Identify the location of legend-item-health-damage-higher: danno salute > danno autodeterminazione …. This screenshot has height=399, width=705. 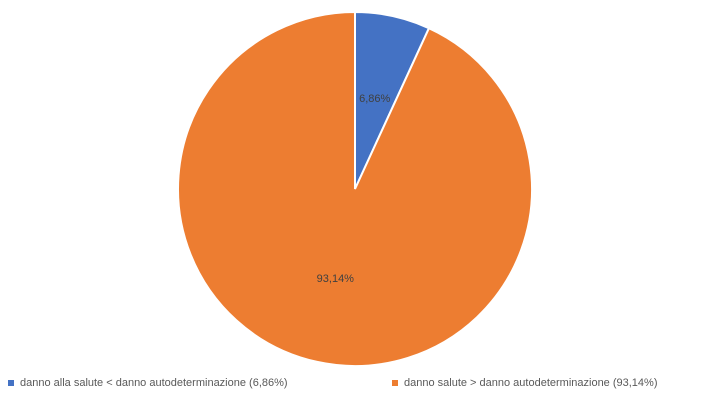
(525, 383).